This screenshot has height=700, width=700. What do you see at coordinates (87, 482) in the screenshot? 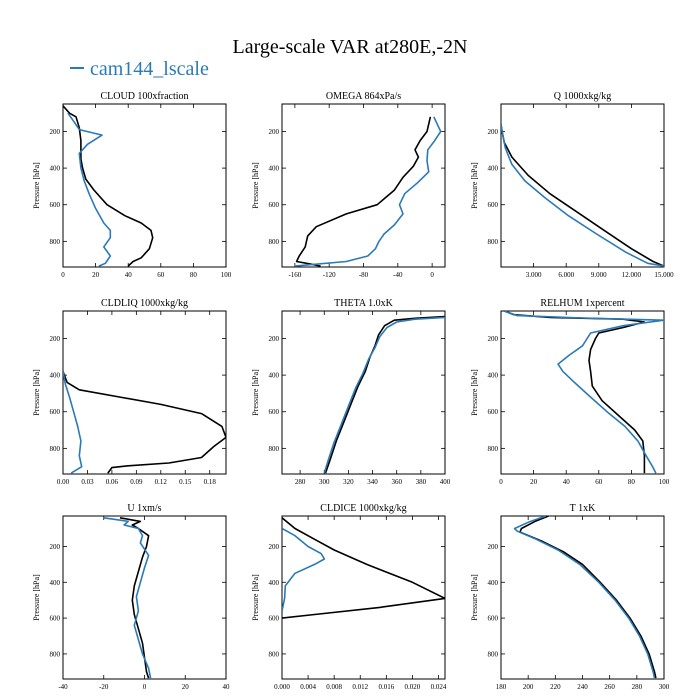
I see `x-tick-label: 0.03` at bounding box center [87, 482].